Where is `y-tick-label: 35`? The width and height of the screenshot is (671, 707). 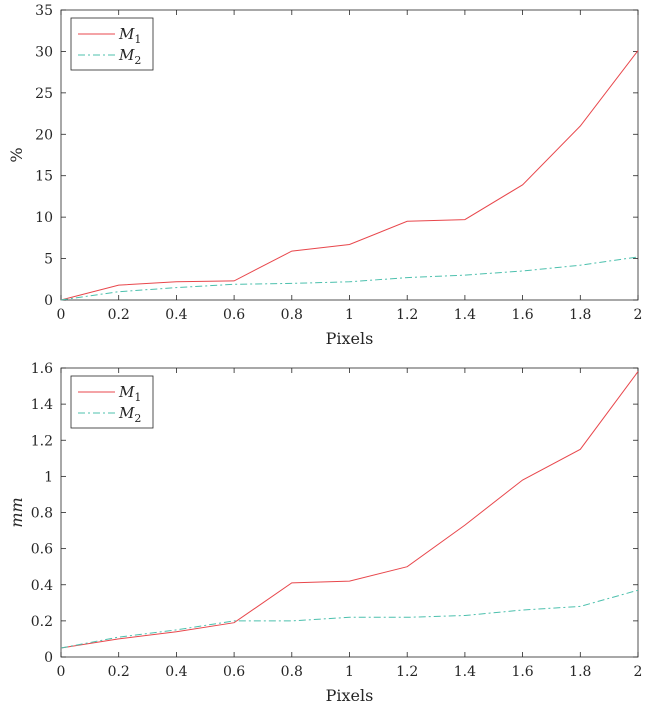 y-tick-label: 35 is located at coordinates (44, 11).